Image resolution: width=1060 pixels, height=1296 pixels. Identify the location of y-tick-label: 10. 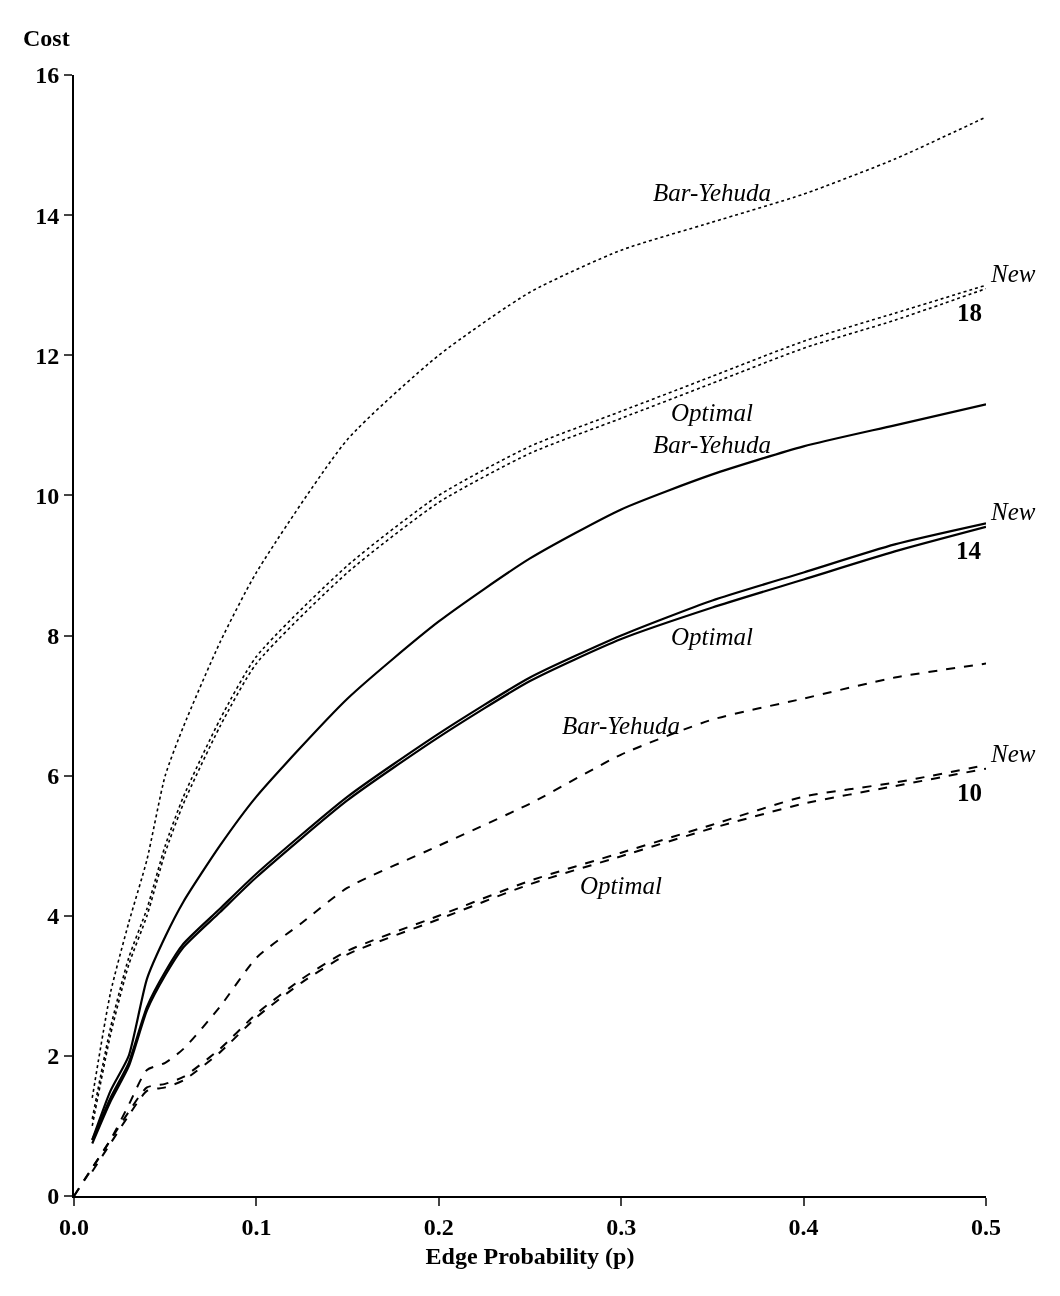
(47, 495).